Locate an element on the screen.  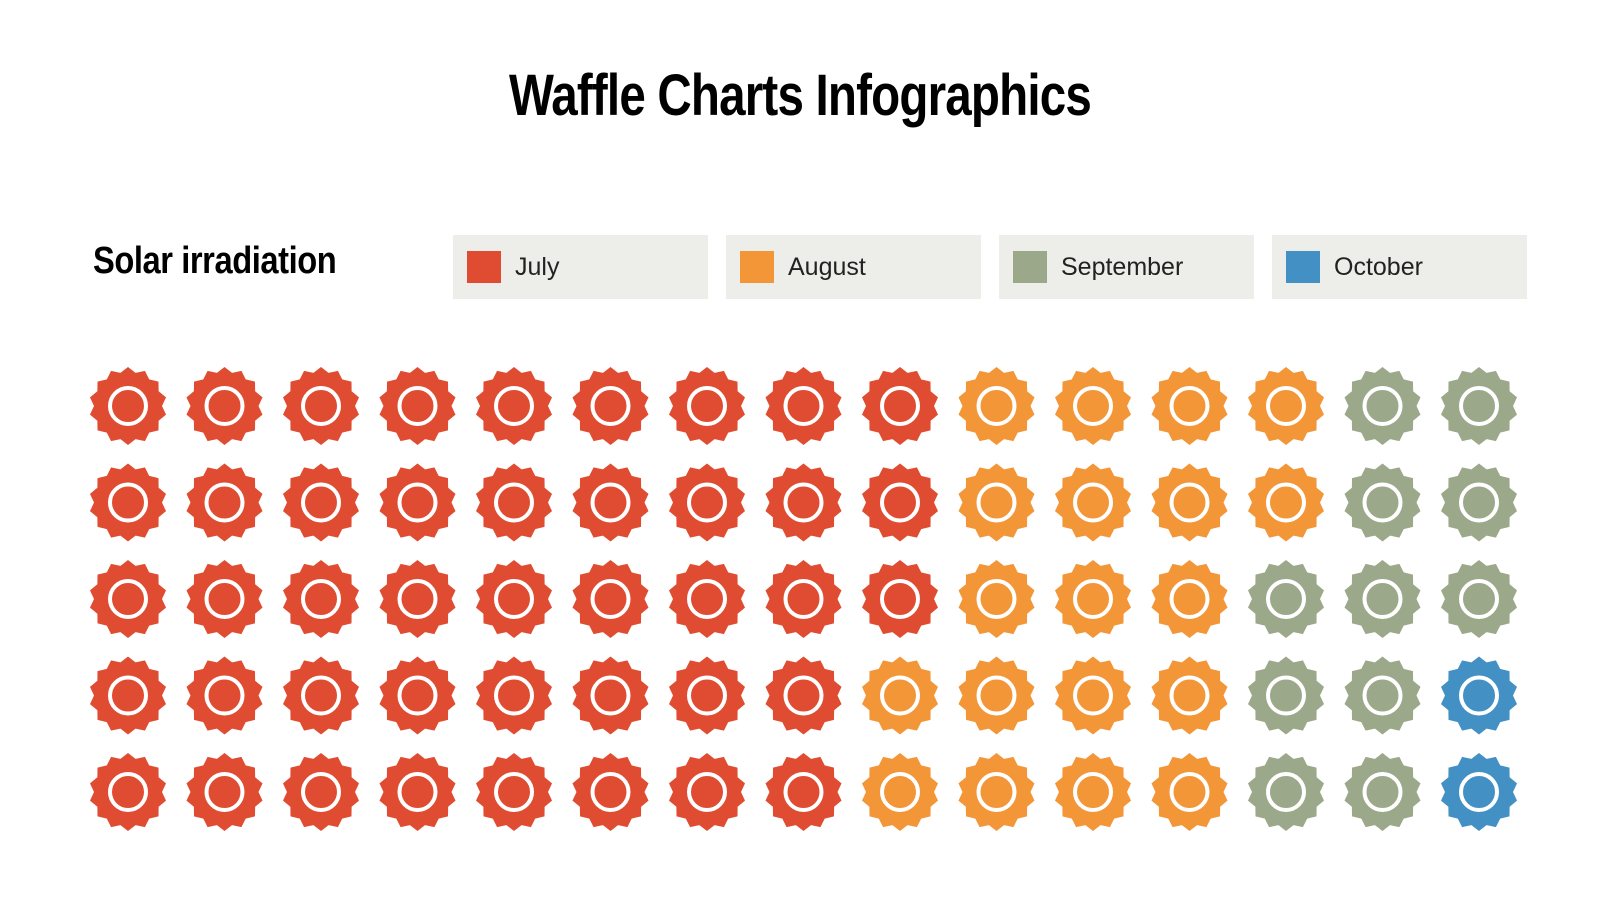
page-title: Waffle Charts Infographics is located at coordinates (800, 95).